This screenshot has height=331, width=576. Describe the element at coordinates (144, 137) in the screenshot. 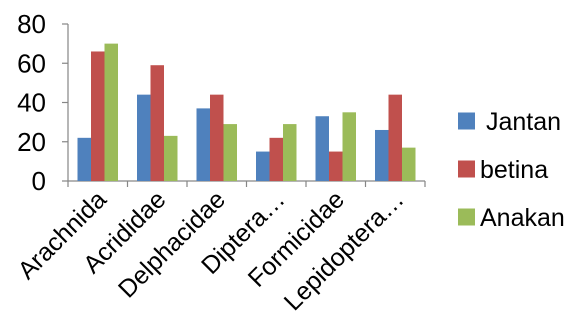

I see `bar-jantan-acrididae` at that location.